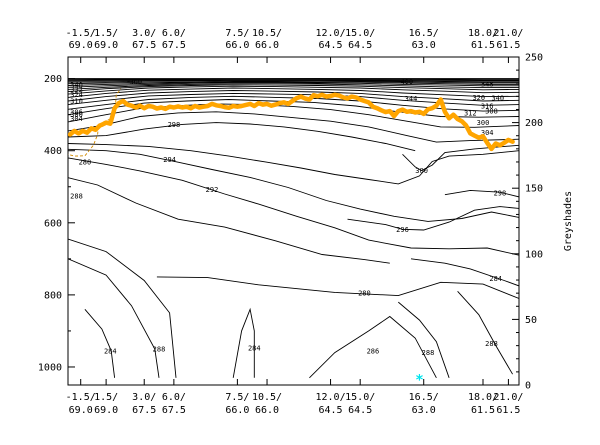 Image resolution: width=600 pixels, height=445 pixels. I want to click on contour-label-286-4: 286, so click(373, 351).